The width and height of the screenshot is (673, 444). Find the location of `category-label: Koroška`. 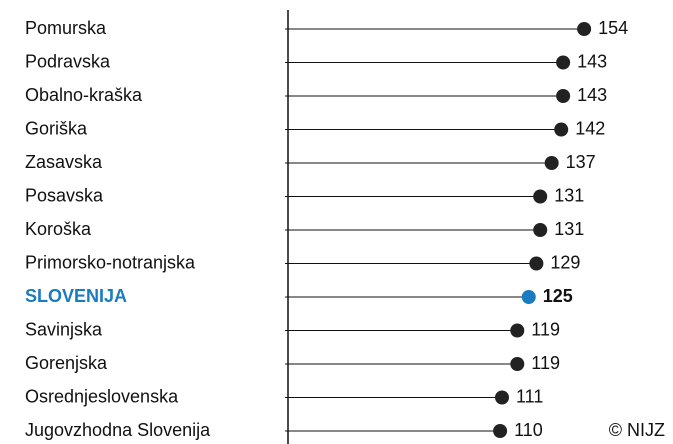

category-label: Koroška is located at coordinates (58, 229).